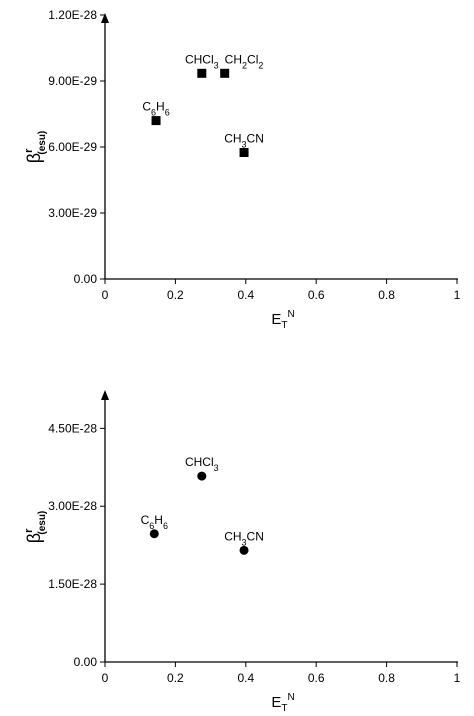  I want to click on y-tick-label: 1.50E-28, so click(72, 584).